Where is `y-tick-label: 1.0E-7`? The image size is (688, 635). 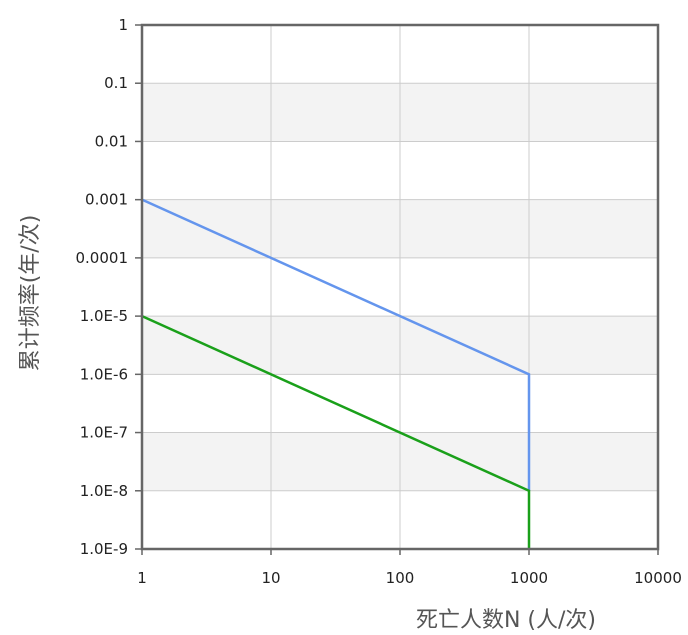 y-tick-label: 1.0E-7 is located at coordinates (104, 433).